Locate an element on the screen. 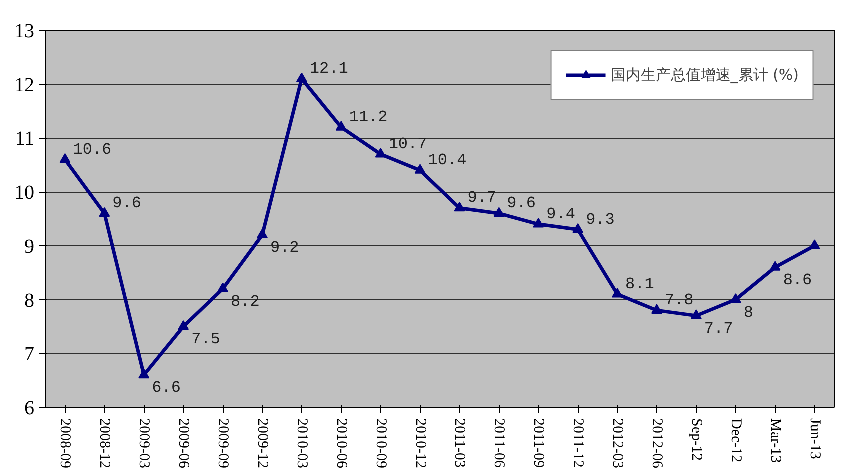 This screenshot has height=471, width=844. y-tick-label: 10 is located at coordinates (24, 193).